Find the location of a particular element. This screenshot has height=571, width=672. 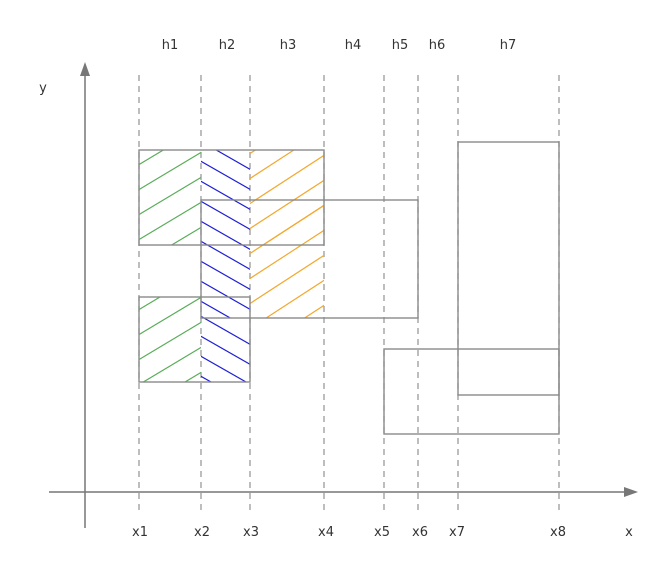

x-axis-arrow-icon is located at coordinates (631, 492).